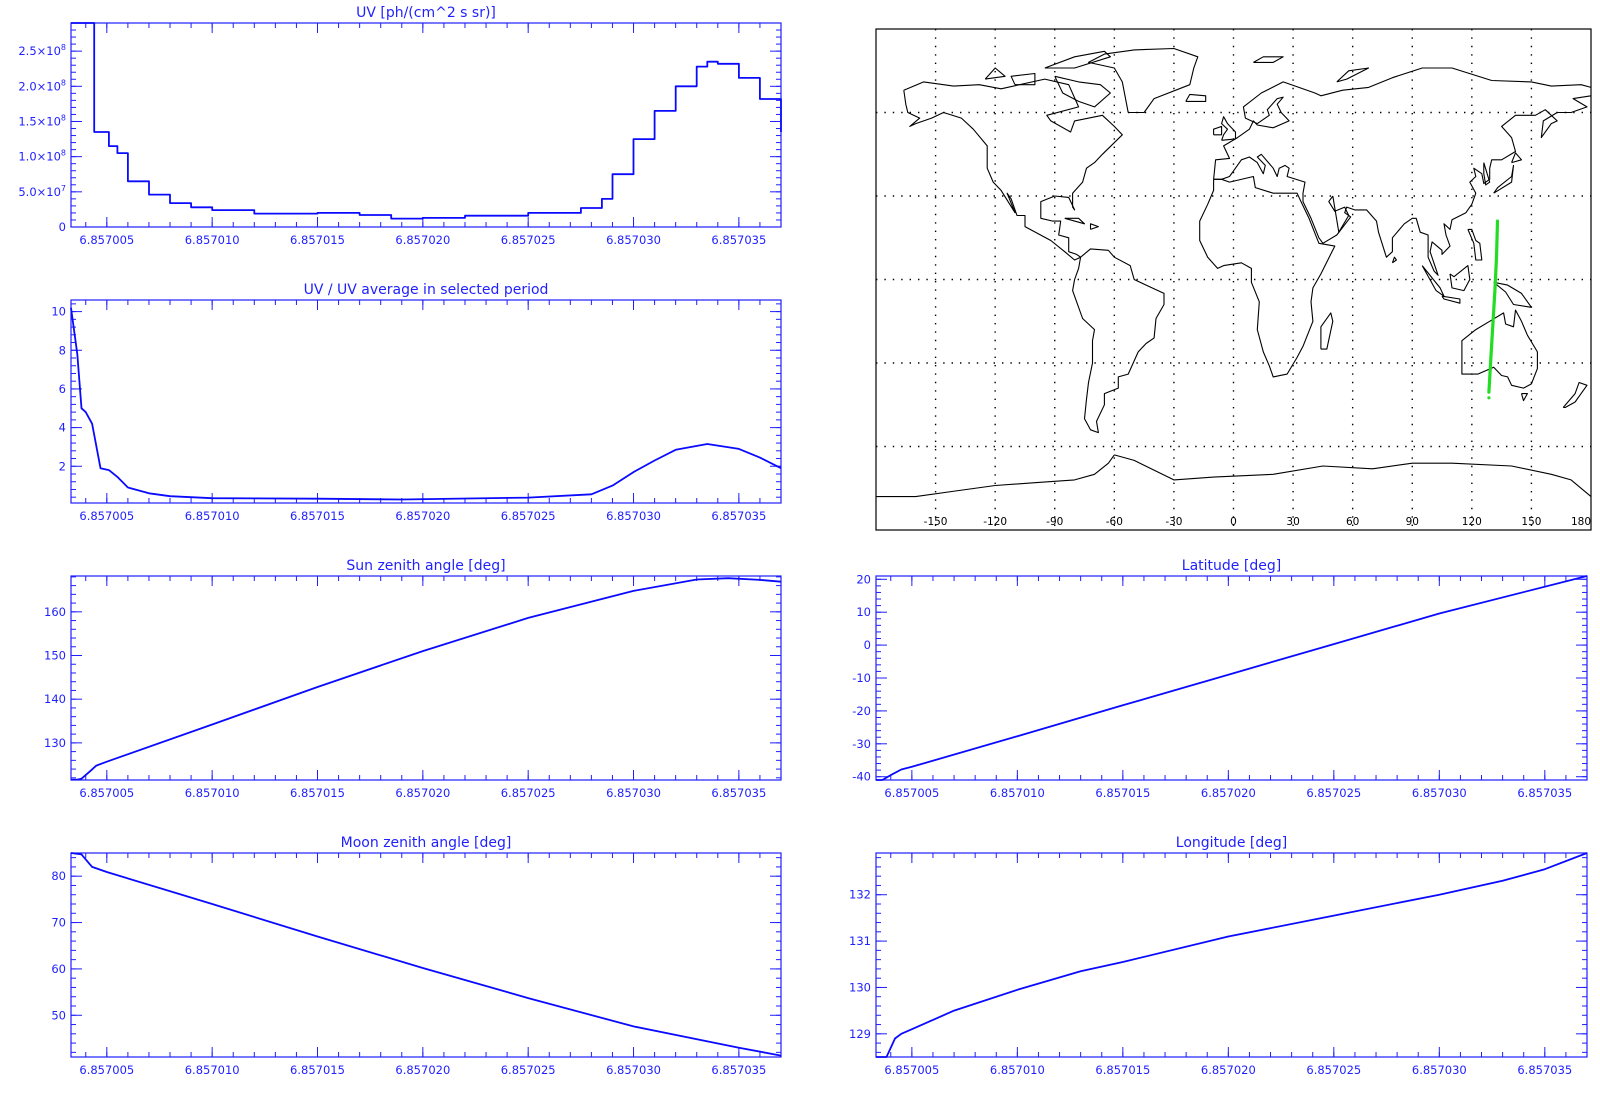  What do you see at coordinates (1054, 522) in the screenshot?
I see `map-lon-label: -90` at bounding box center [1054, 522].